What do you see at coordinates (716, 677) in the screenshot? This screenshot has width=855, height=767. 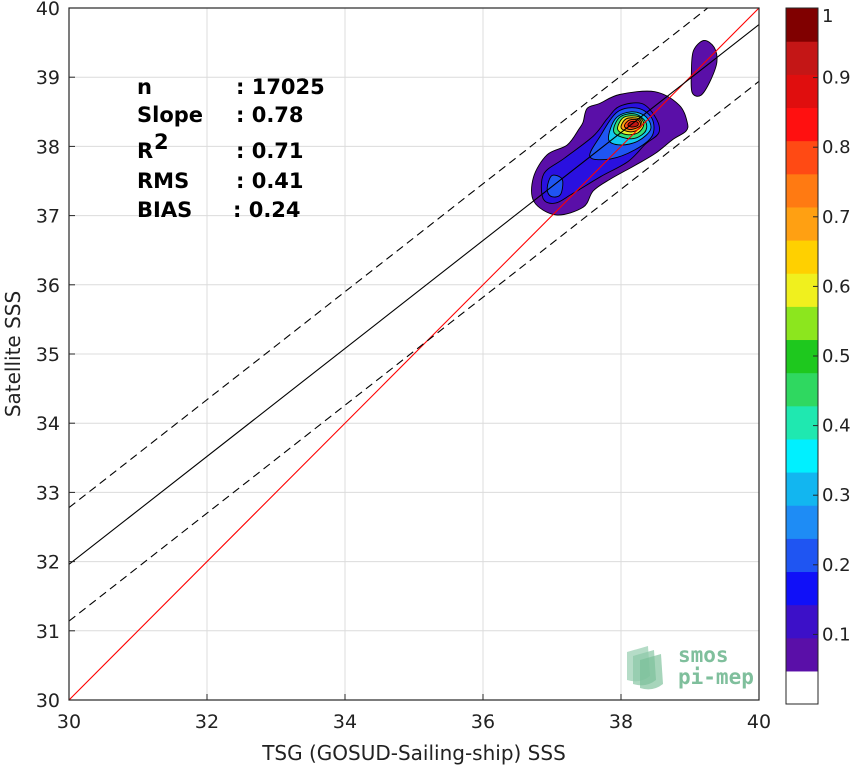 I see `logo-text-pi-mep: pi-mep` at bounding box center [716, 677].